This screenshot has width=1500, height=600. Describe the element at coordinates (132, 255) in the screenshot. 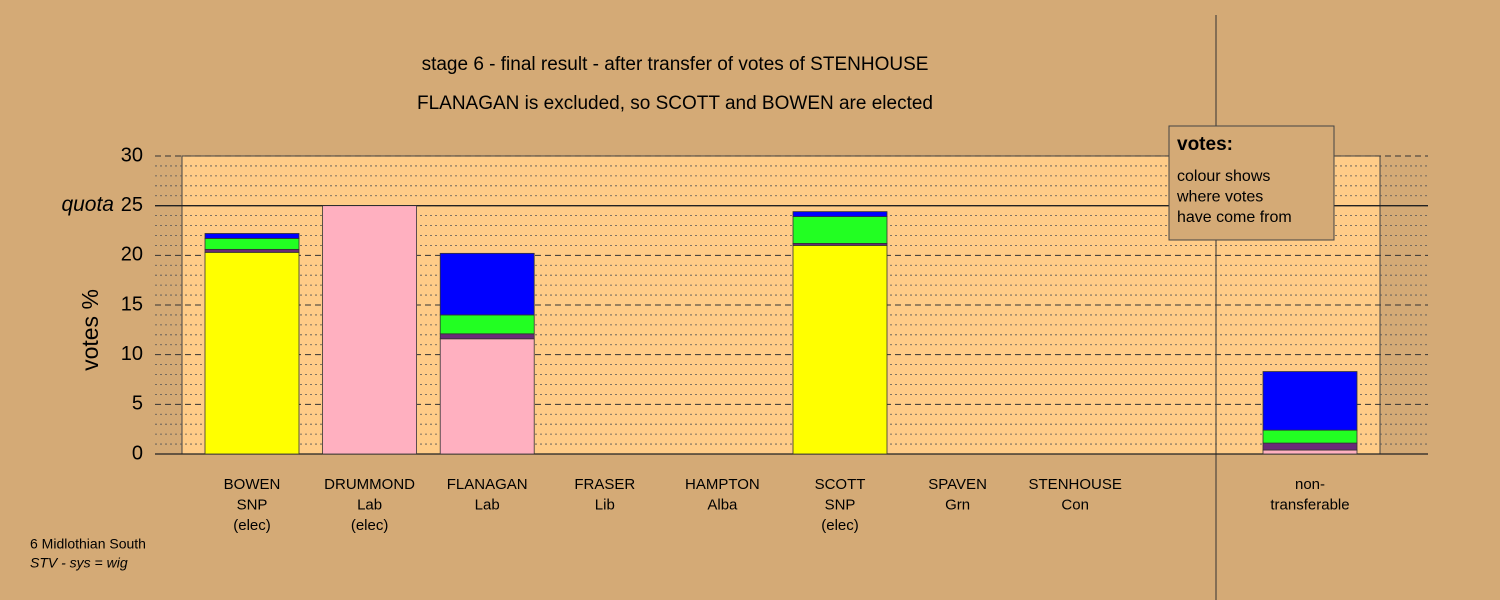

I see `y-tick-label: 20` at that location.